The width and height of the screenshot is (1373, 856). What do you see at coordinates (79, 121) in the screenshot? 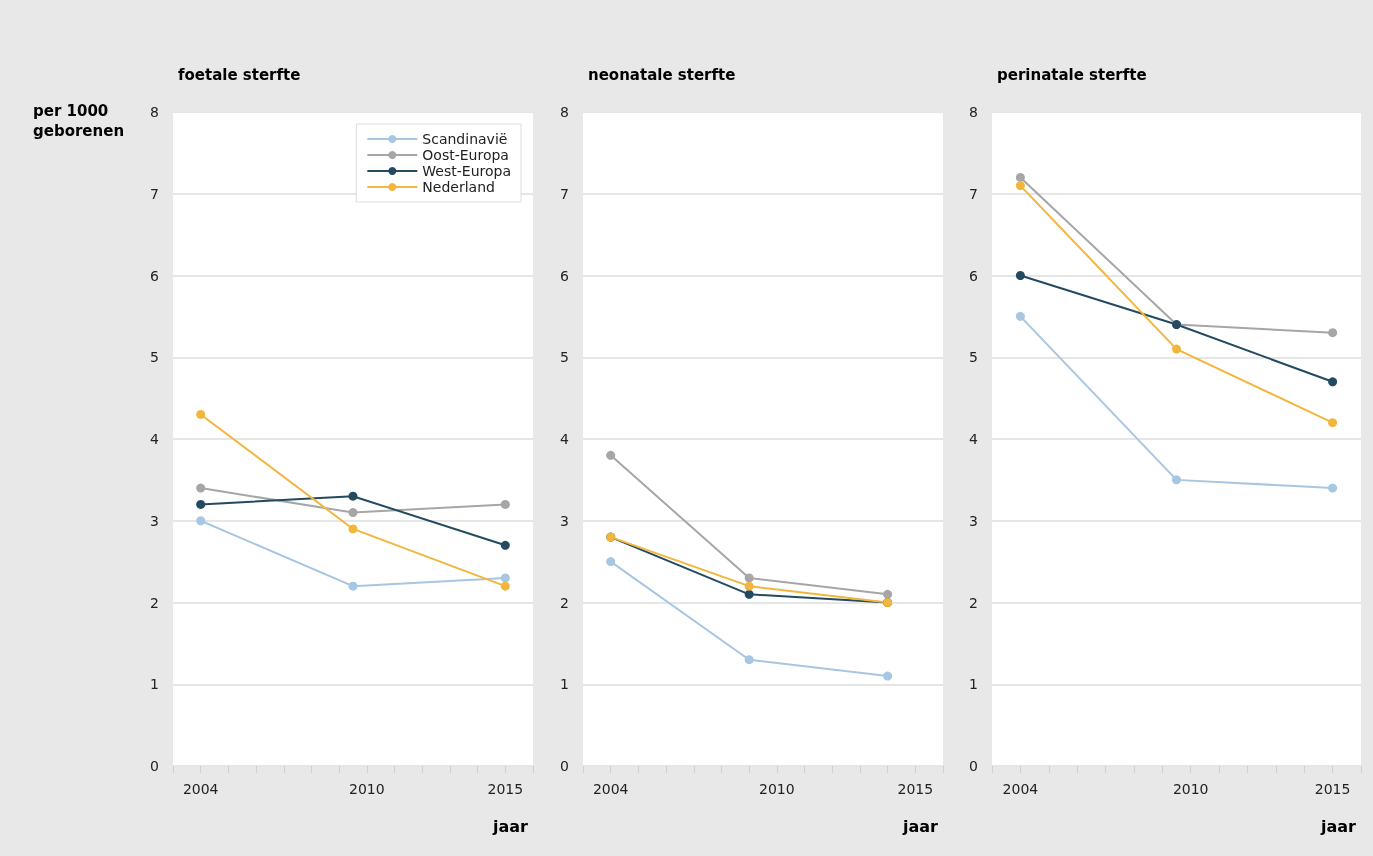
I see `y-axis-title: per 1000 geborenen` at bounding box center [79, 121].